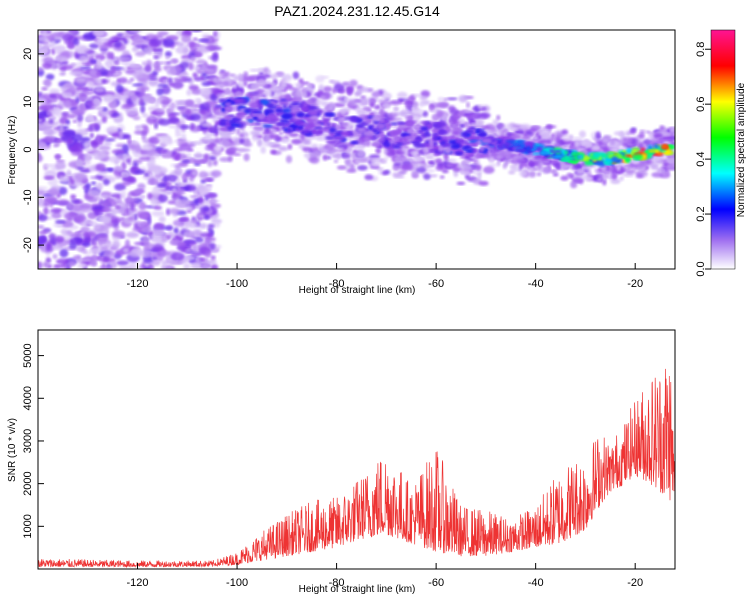  I want to click on colorbar-tick-label: 0.4, so click(701, 158).